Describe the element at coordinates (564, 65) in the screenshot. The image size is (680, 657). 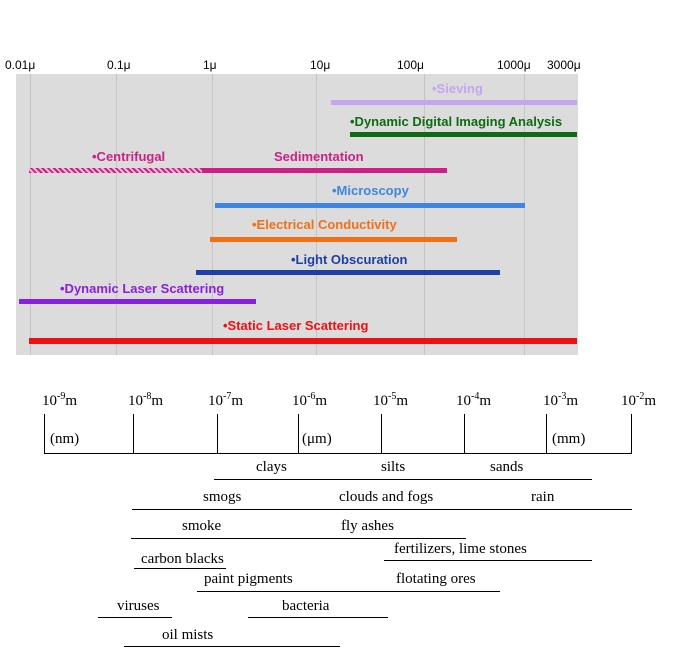
I see `axis-tick: 3000μ` at that location.